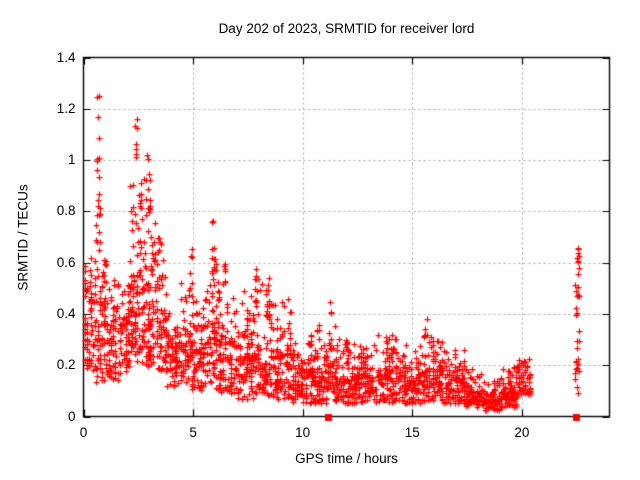 The height and width of the screenshot is (480, 640). Describe the element at coordinates (71, 160) in the screenshot. I see `y-tick-label: 1` at that location.